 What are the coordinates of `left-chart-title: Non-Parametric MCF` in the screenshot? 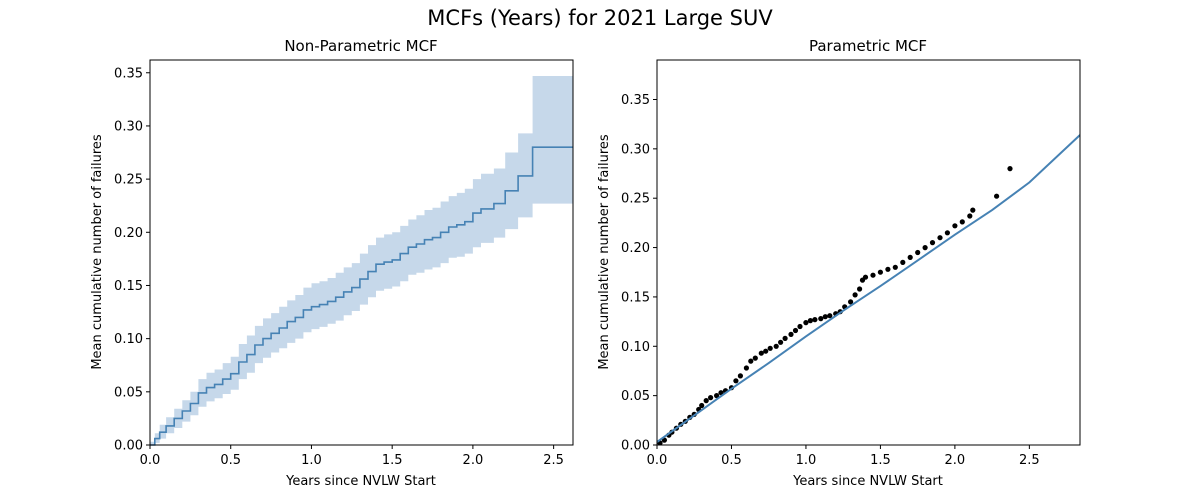 It's located at (360, 46).